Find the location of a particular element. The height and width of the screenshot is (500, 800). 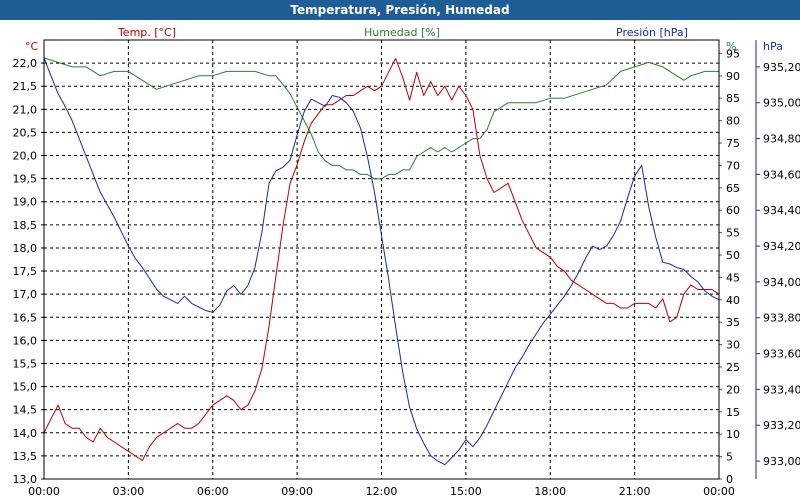

temp-tick-label: 15,5 is located at coordinates (25, 363).